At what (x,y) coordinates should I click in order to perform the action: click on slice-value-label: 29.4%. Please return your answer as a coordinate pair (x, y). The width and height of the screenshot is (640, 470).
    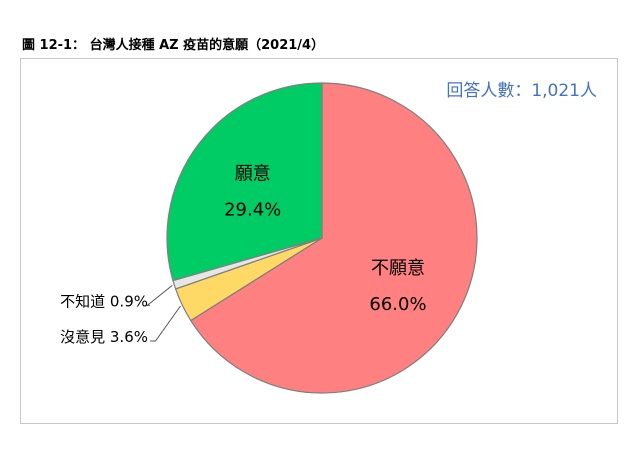
    Looking at the image, I should click on (252, 210).